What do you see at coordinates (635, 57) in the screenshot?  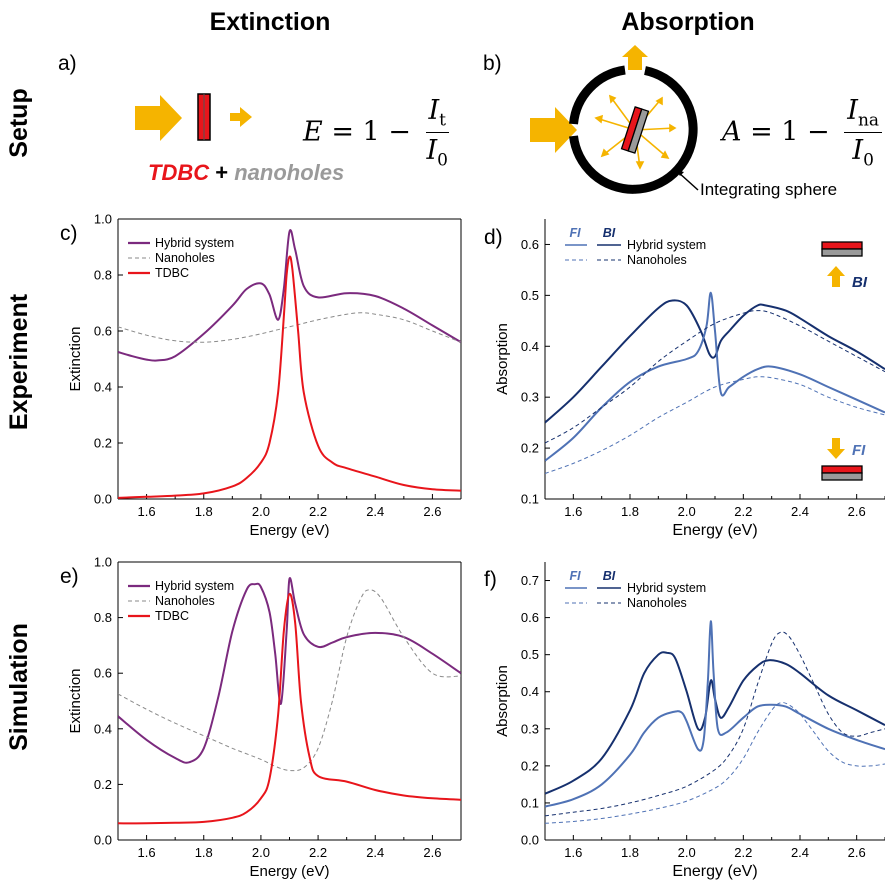 I see `exit-arrow` at bounding box center [635, 57].